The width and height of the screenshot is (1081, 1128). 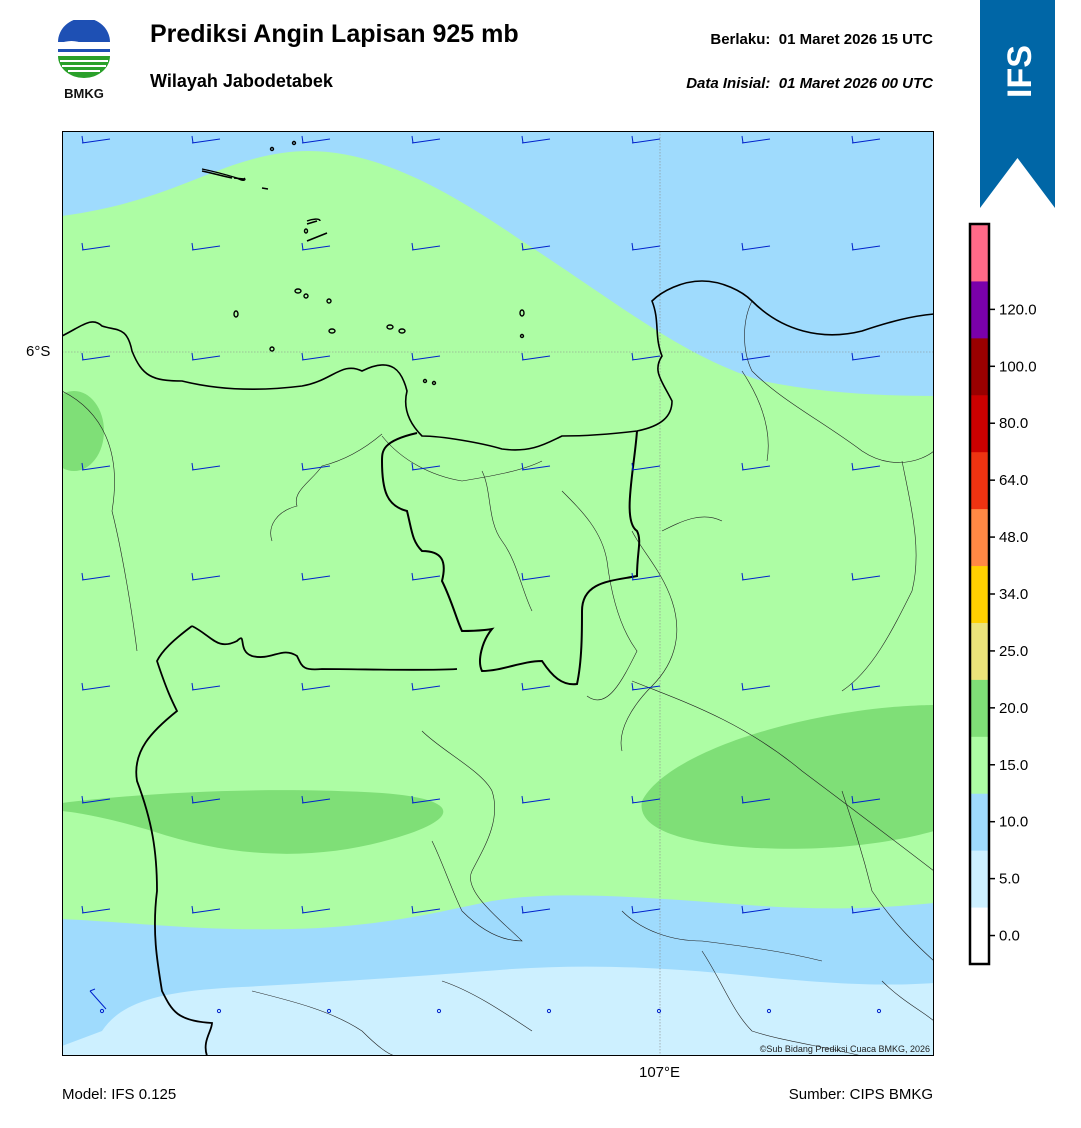 What do you see at coordinates (1013, 822) in the screenshot?
I see `colorbar-tick-label: 10.0` at bounding box center [1013, 822].